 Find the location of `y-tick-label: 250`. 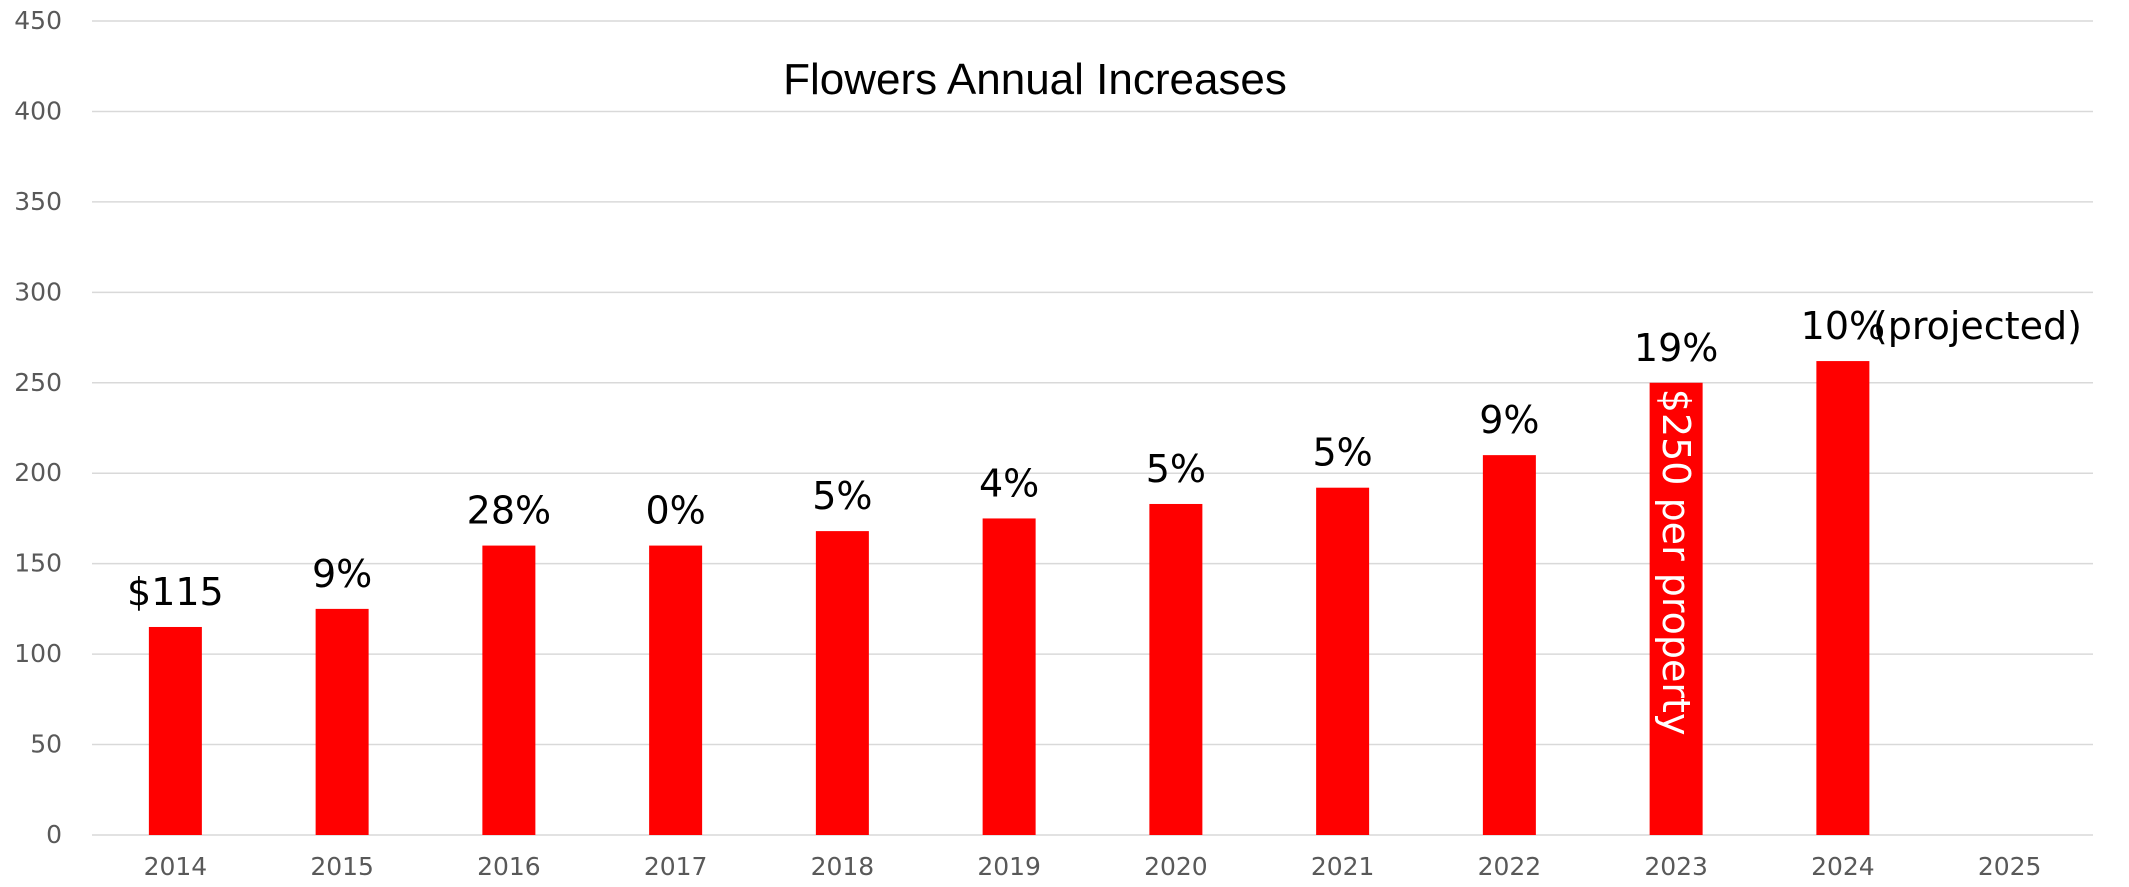

y-tick-label: 250 is located at coordinates (38, 382).